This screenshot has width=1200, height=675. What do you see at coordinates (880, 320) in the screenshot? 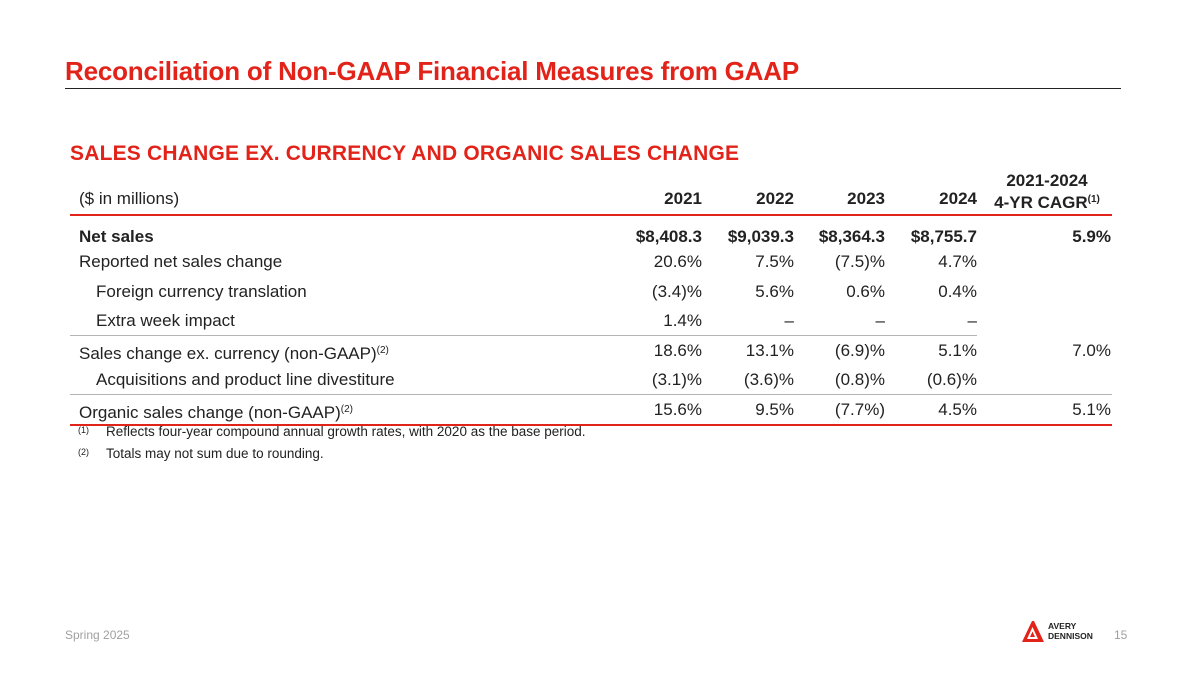
I see `value-2023: –` at bounding box center [880, 320].